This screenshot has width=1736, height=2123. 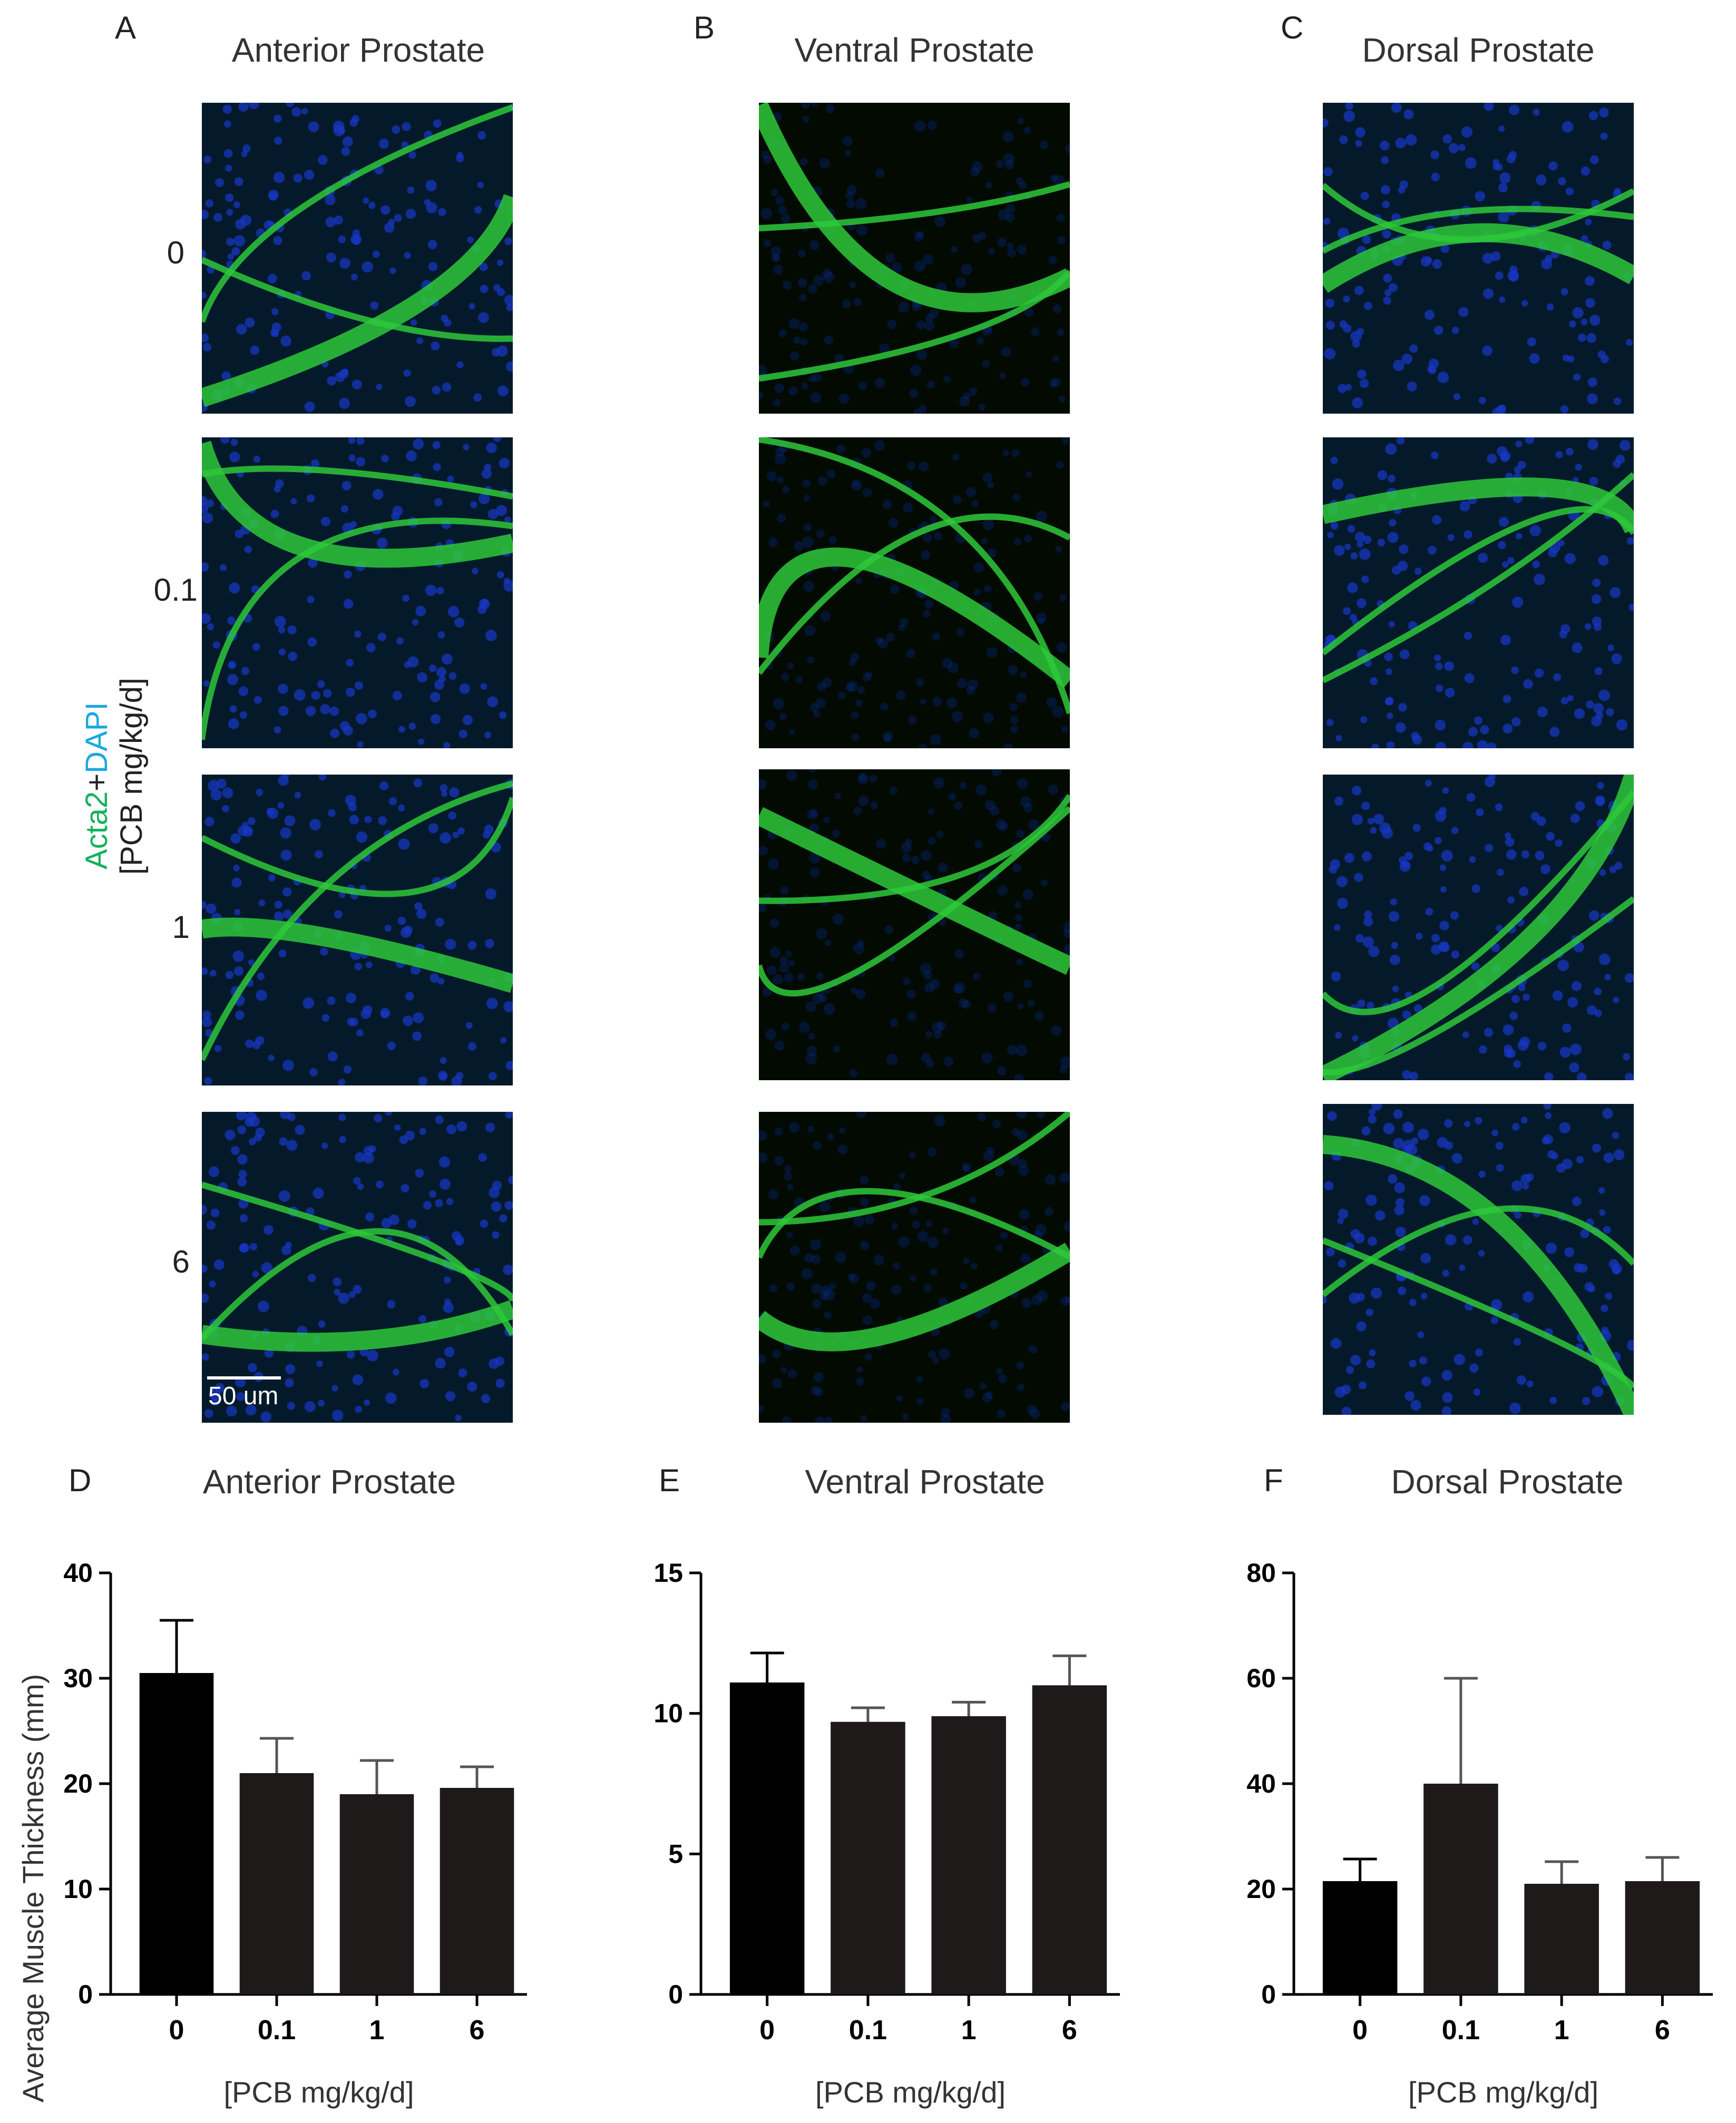 I want to click on y-tick-label-anterior-40: 40, so click(x=78, y=1573).